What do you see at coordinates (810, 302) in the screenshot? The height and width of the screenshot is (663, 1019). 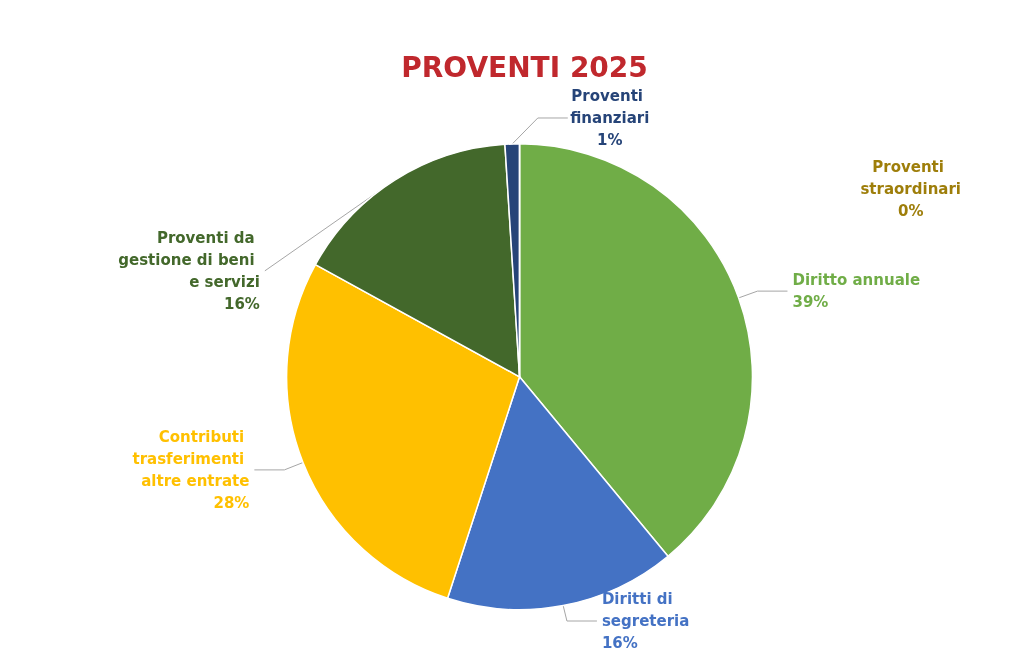 I see `data-label: 39%` at bounding box center [810, 302].